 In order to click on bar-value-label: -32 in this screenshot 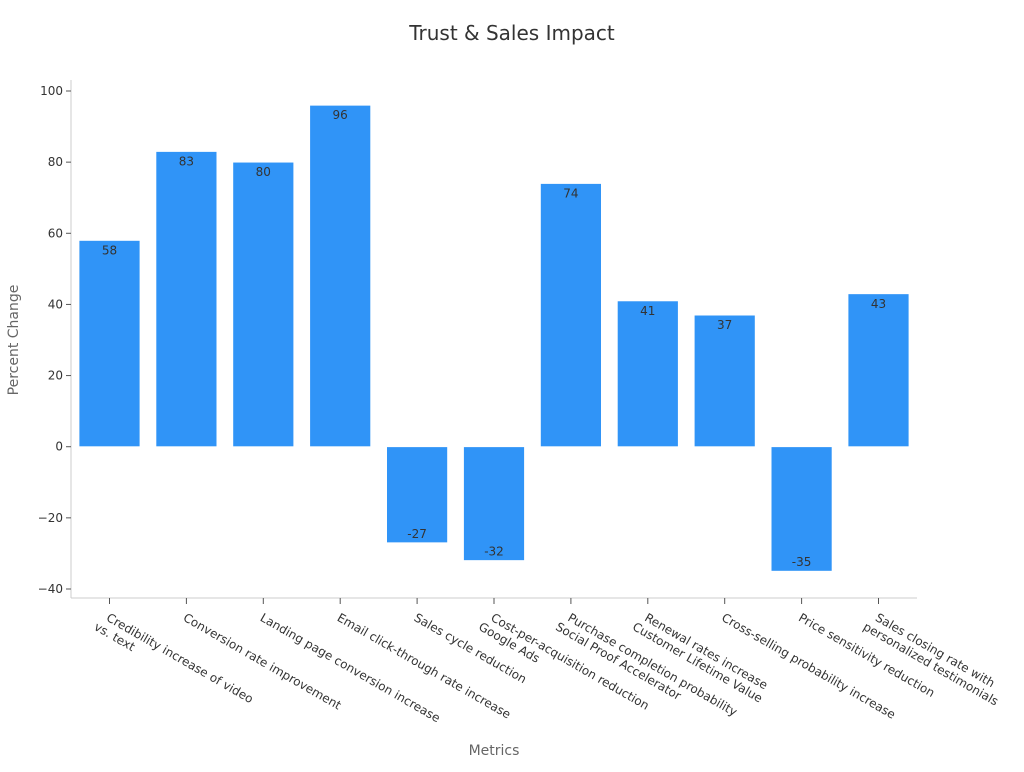, I will do `click(494, 552)`.